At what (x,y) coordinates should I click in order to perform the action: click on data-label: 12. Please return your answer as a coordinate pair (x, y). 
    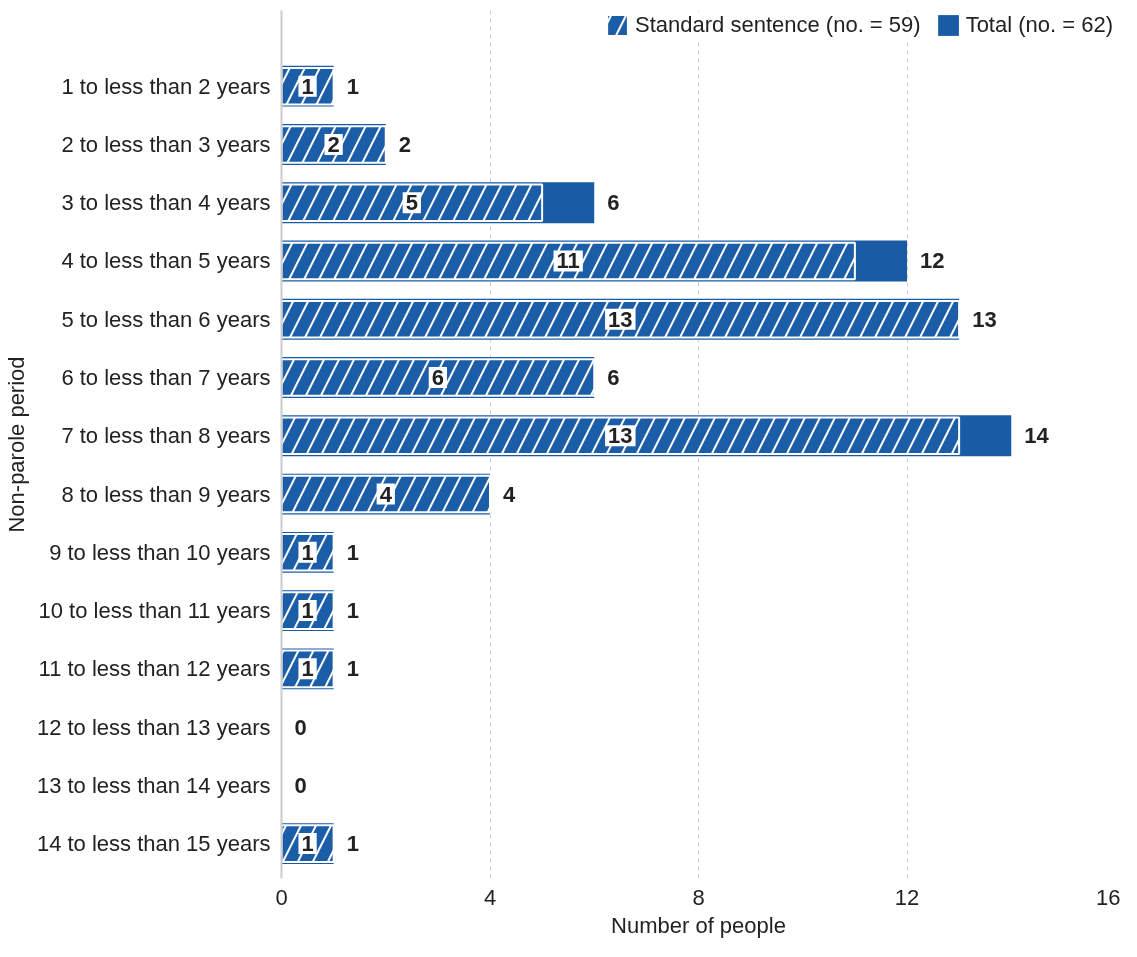
    Looking at the image, I should click on (932, 261).